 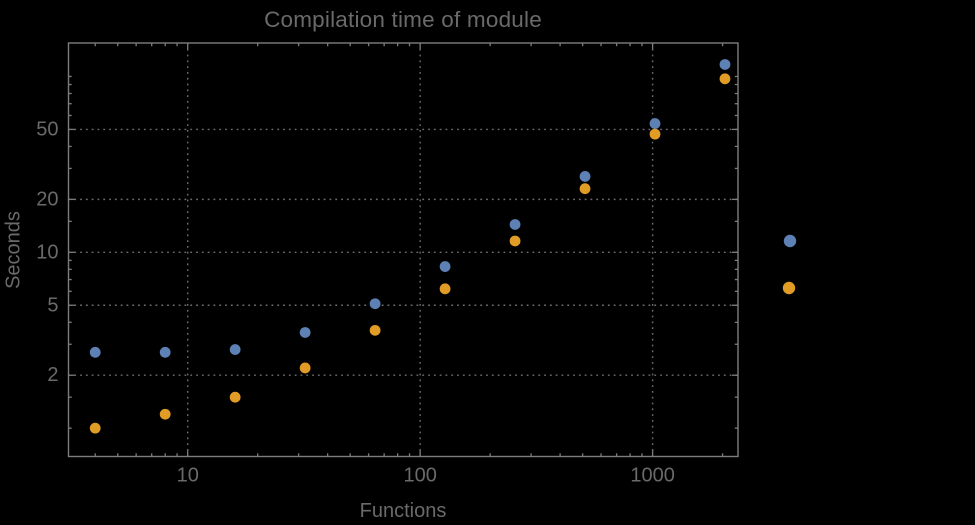 I want to click on y-tick-label: 50, so click(x=47, y=129).